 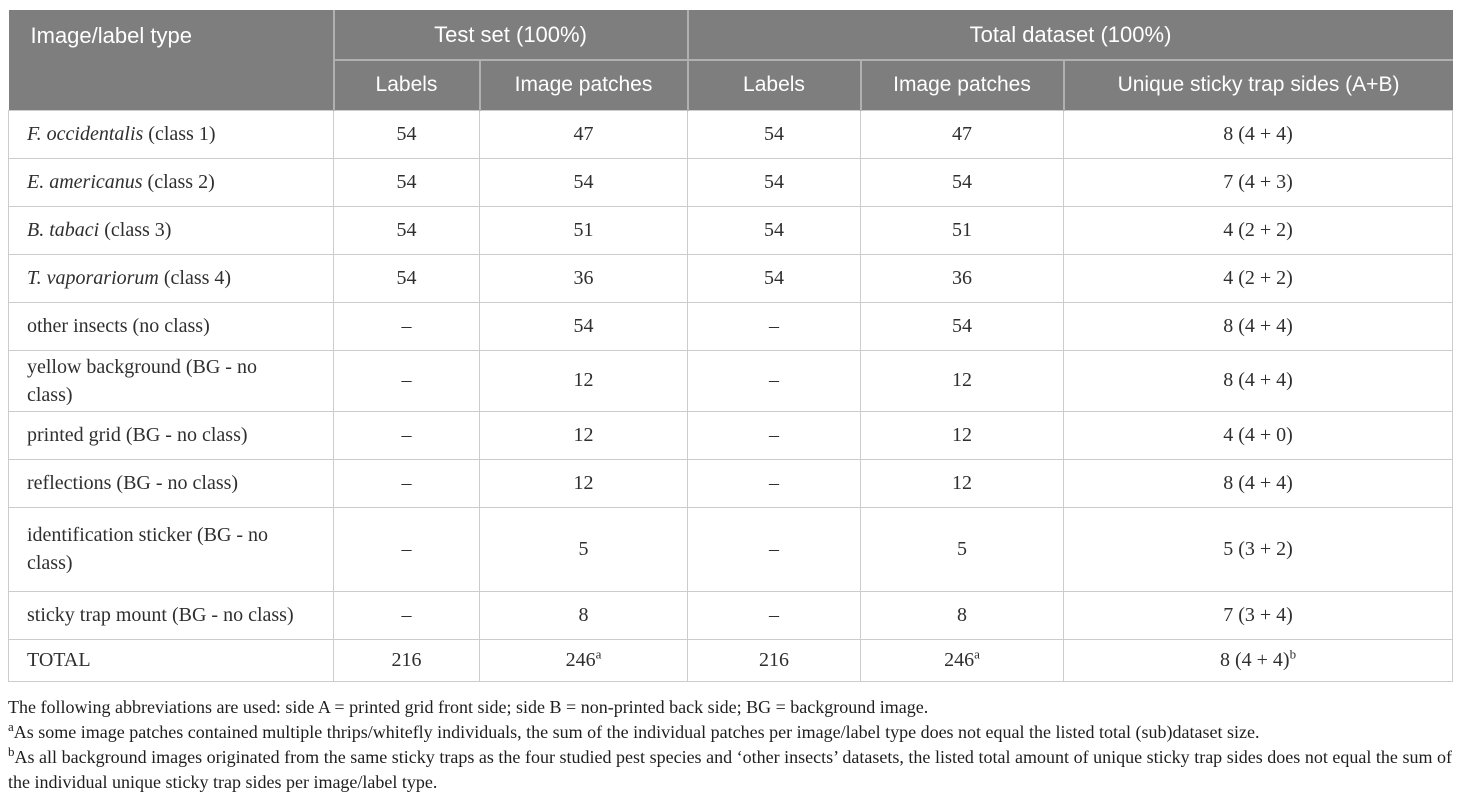 What do you see at coordinates (195, 278) in the screenshot?
I see `row-label-text: (class 4)` at bounding box center [195, 278].